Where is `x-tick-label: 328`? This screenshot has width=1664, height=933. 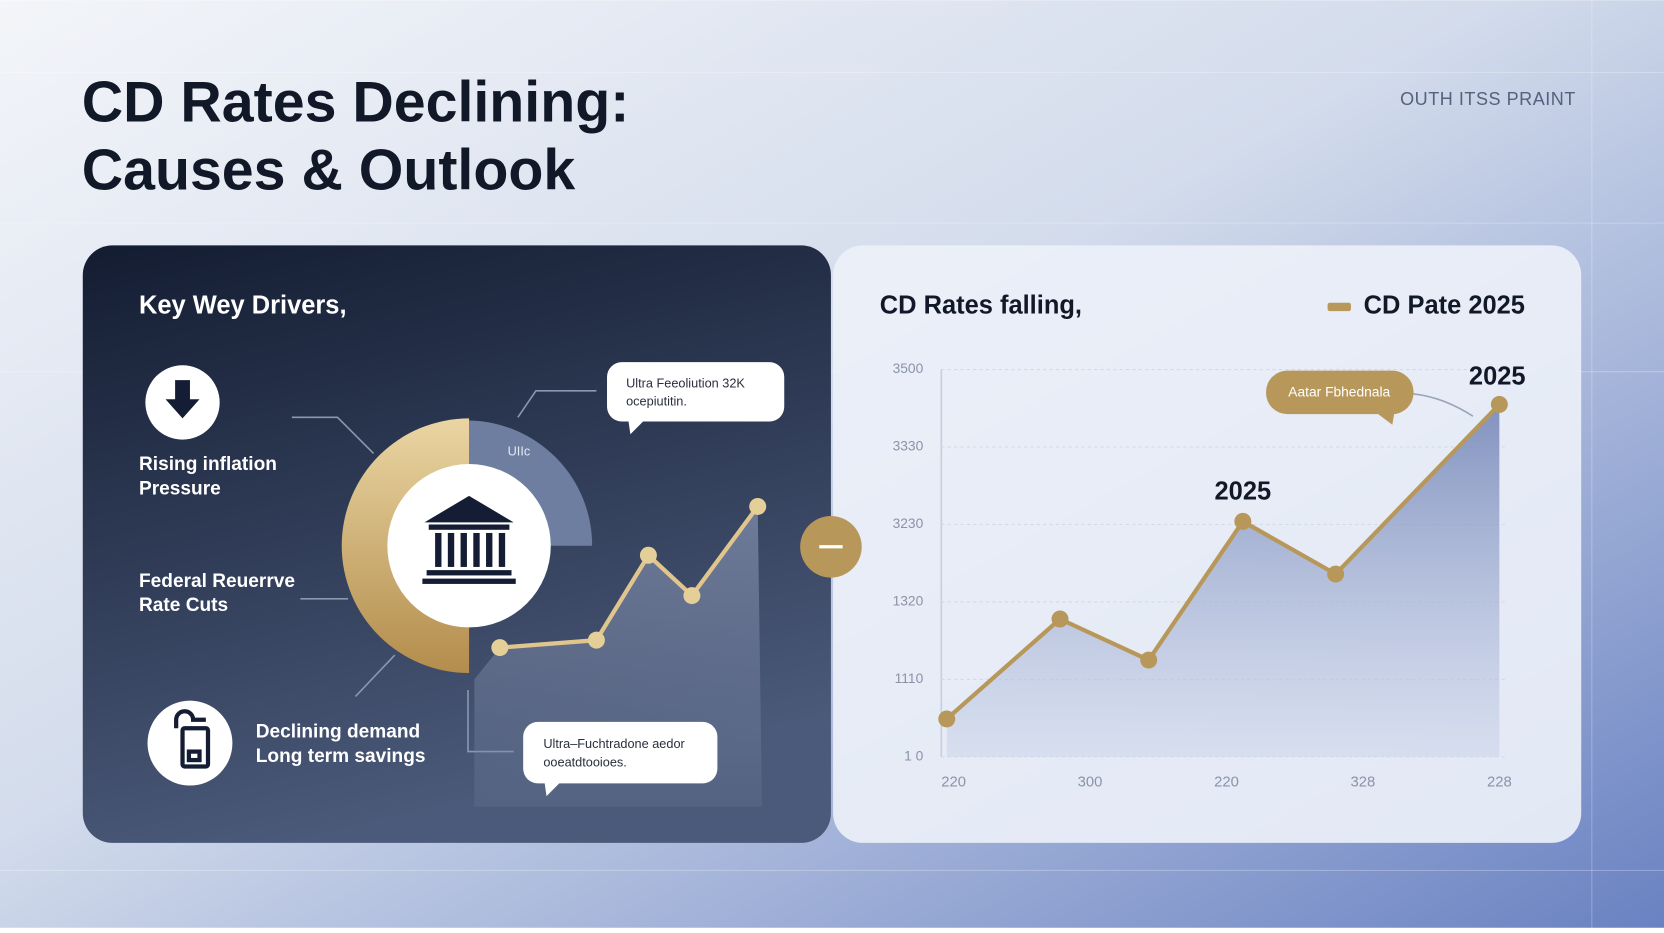 x-tick-label: 328 is located at coordinates (1363, 782).